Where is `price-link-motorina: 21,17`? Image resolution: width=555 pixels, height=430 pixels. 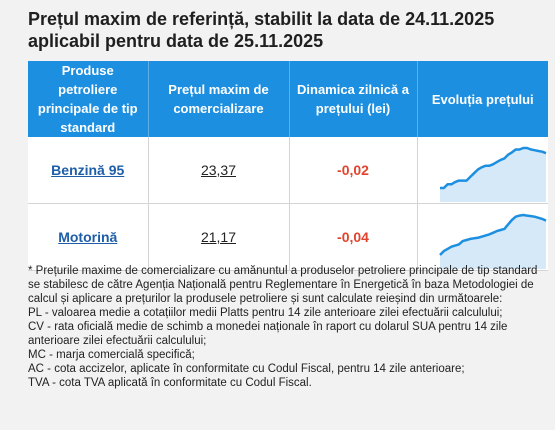
price-link-motorina: 21,17 is located at coordinates (218, 237).